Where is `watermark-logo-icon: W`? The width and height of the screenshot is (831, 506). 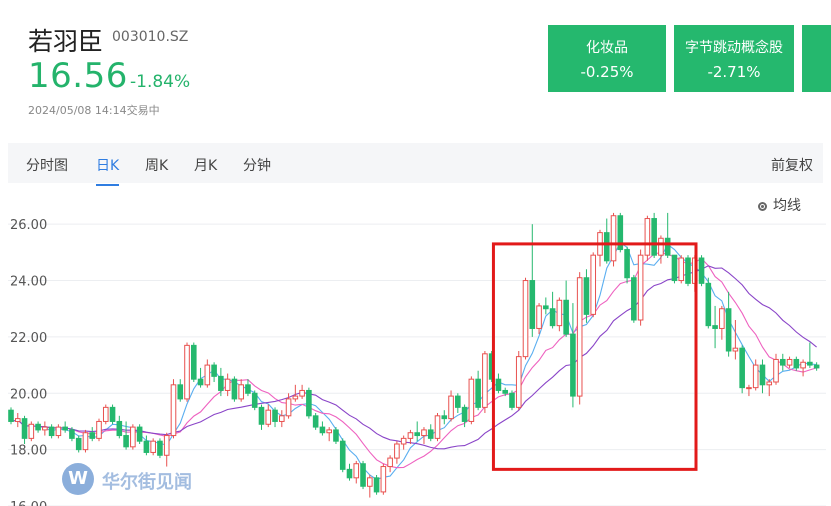 watermark-logo-icon: W is located at coordinates (78, 479).